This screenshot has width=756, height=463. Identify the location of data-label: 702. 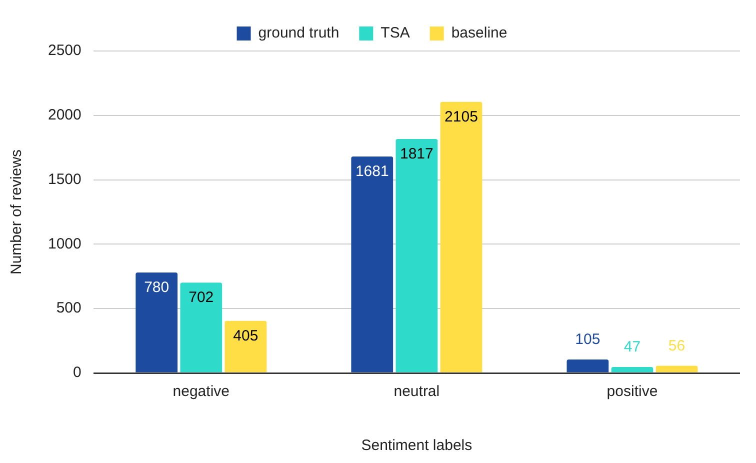
(201, 297).